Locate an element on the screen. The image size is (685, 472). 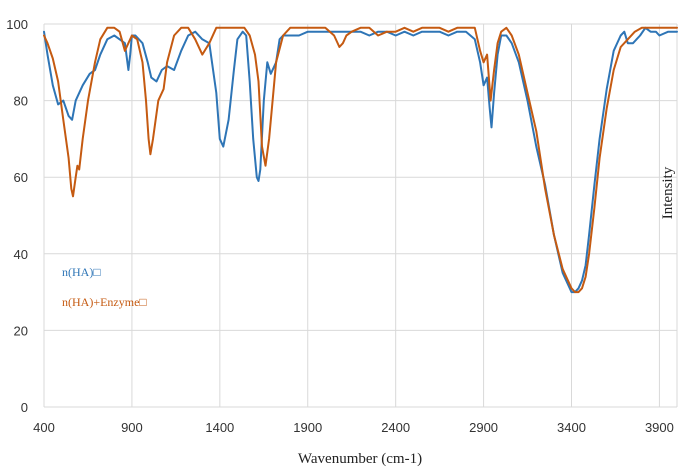
x-tick-label: 2900 is located at coordinates (483, 427).